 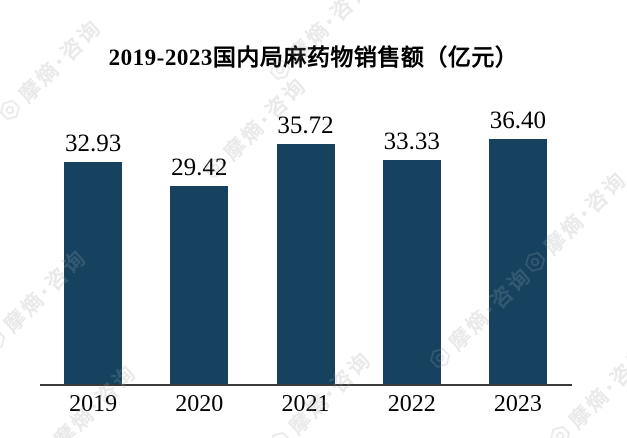 I want to click on bar-2019, so click(x=93, y=273).